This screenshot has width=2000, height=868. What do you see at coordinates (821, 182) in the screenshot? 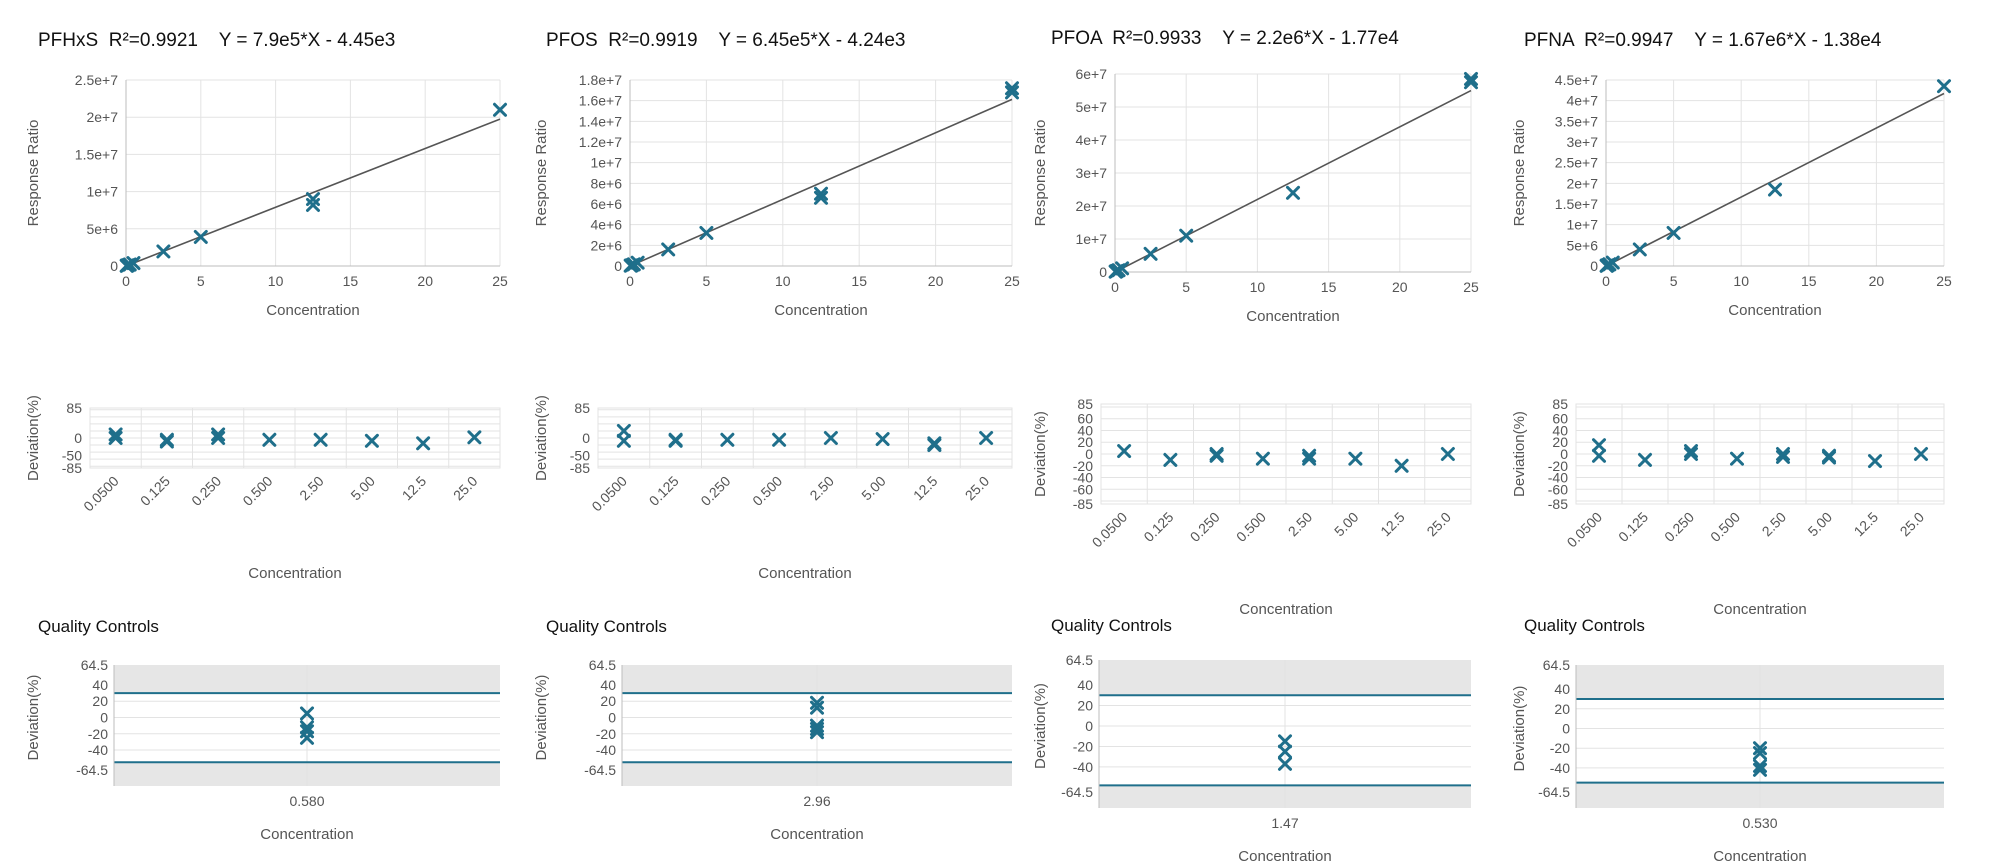
I see `fit-line` at bounding box center [821, 182].